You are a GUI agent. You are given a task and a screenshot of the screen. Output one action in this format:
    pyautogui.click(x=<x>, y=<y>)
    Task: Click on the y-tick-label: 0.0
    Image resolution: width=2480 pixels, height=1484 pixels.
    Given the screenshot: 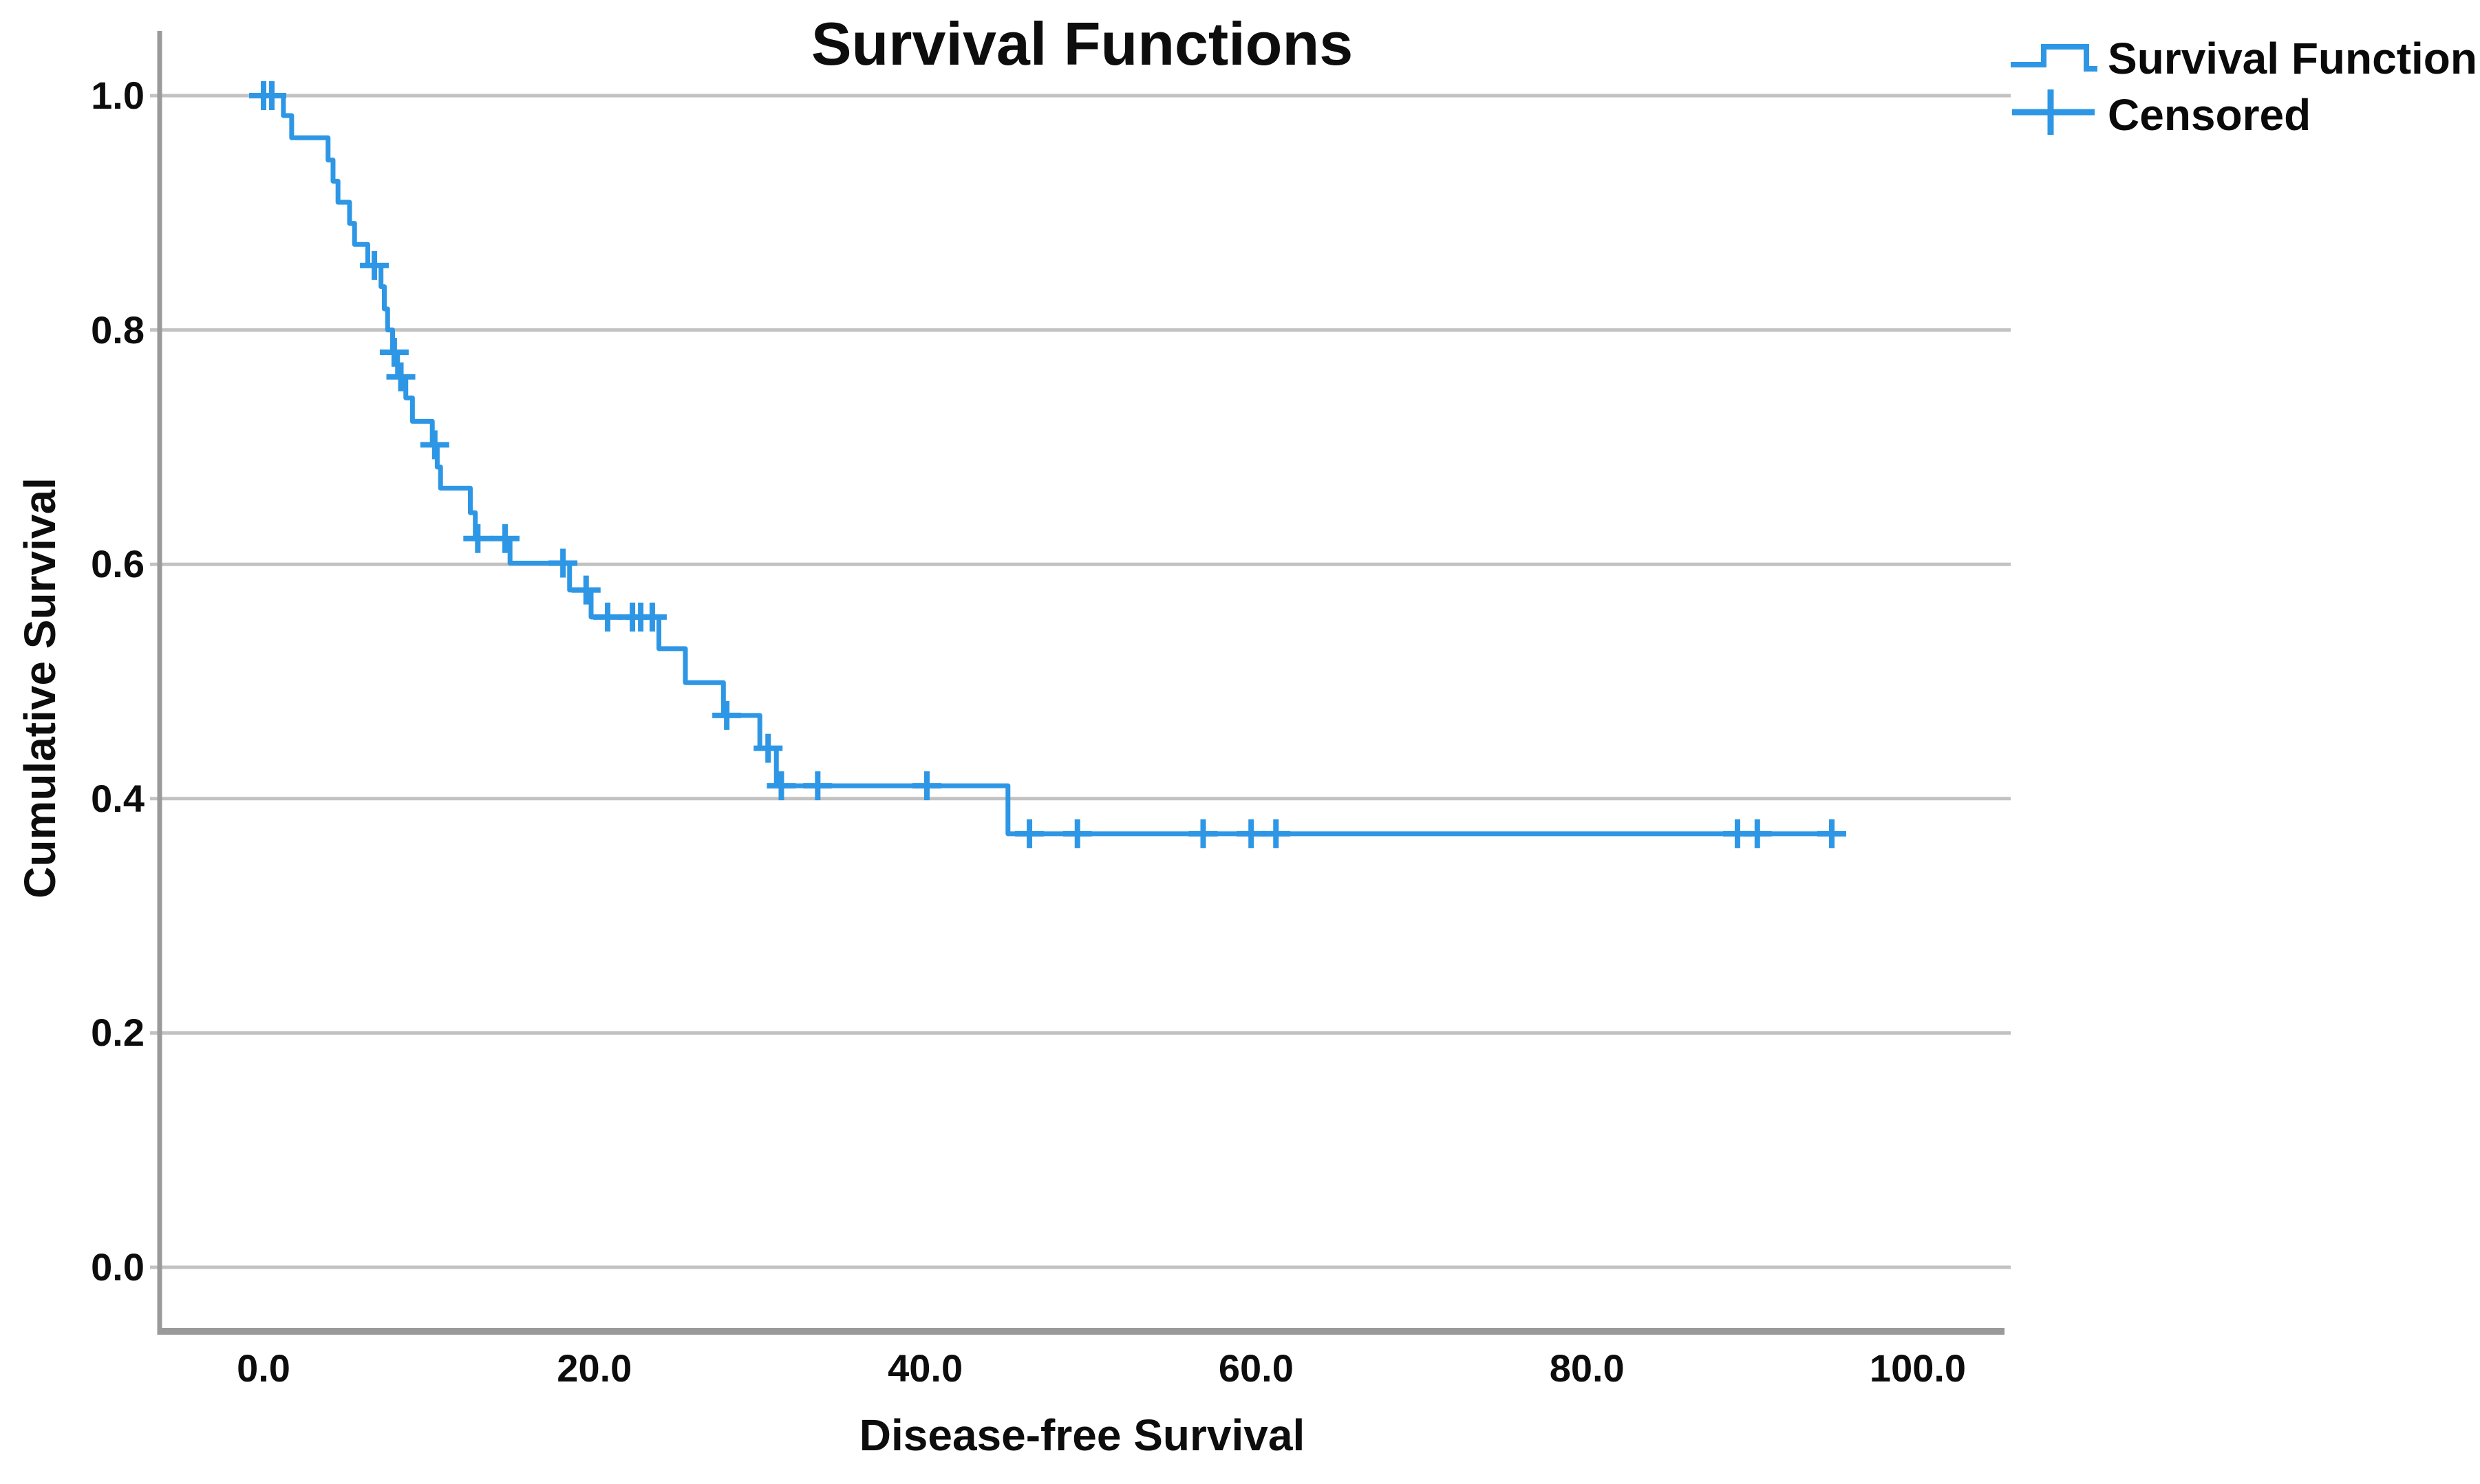 What is the action you would take?
    pyautogui.click(x=118, y=1267)
    